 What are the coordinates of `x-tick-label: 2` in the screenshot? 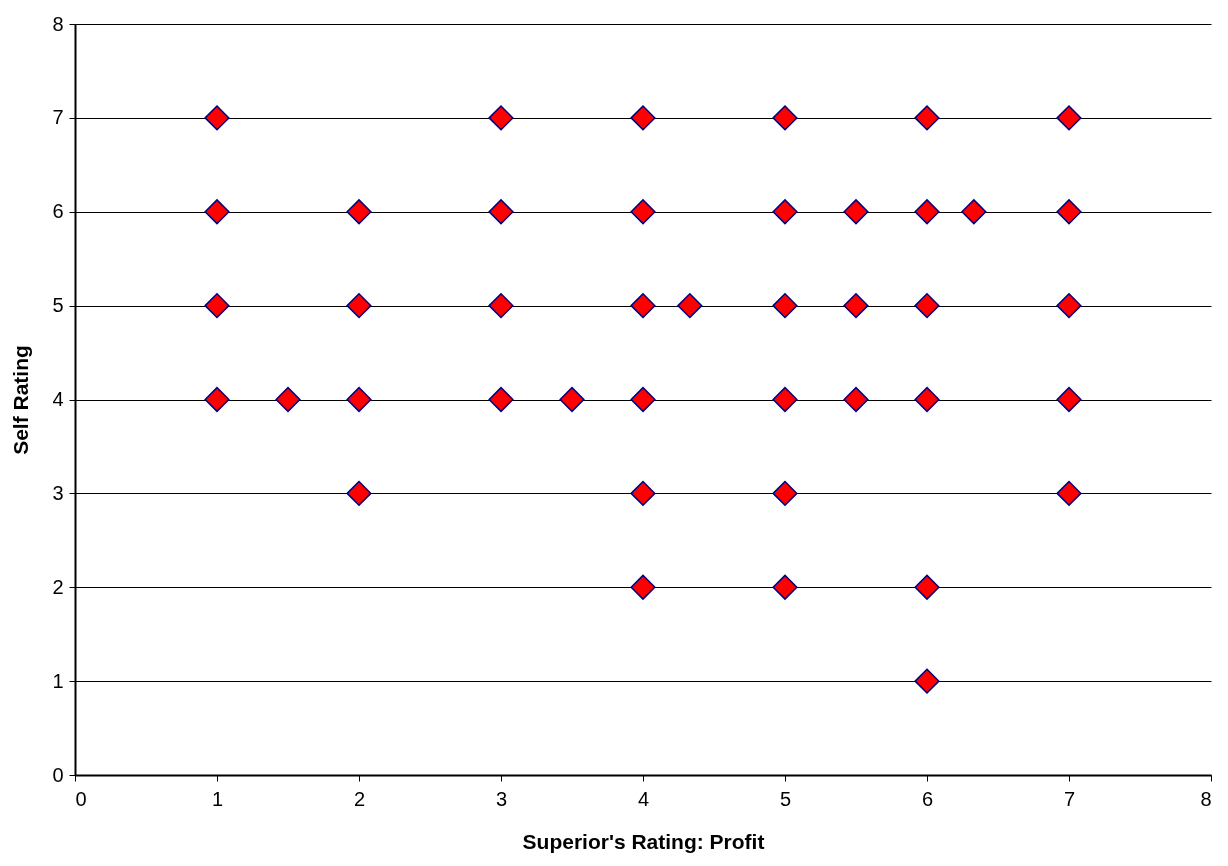 It's located at (359, 798).